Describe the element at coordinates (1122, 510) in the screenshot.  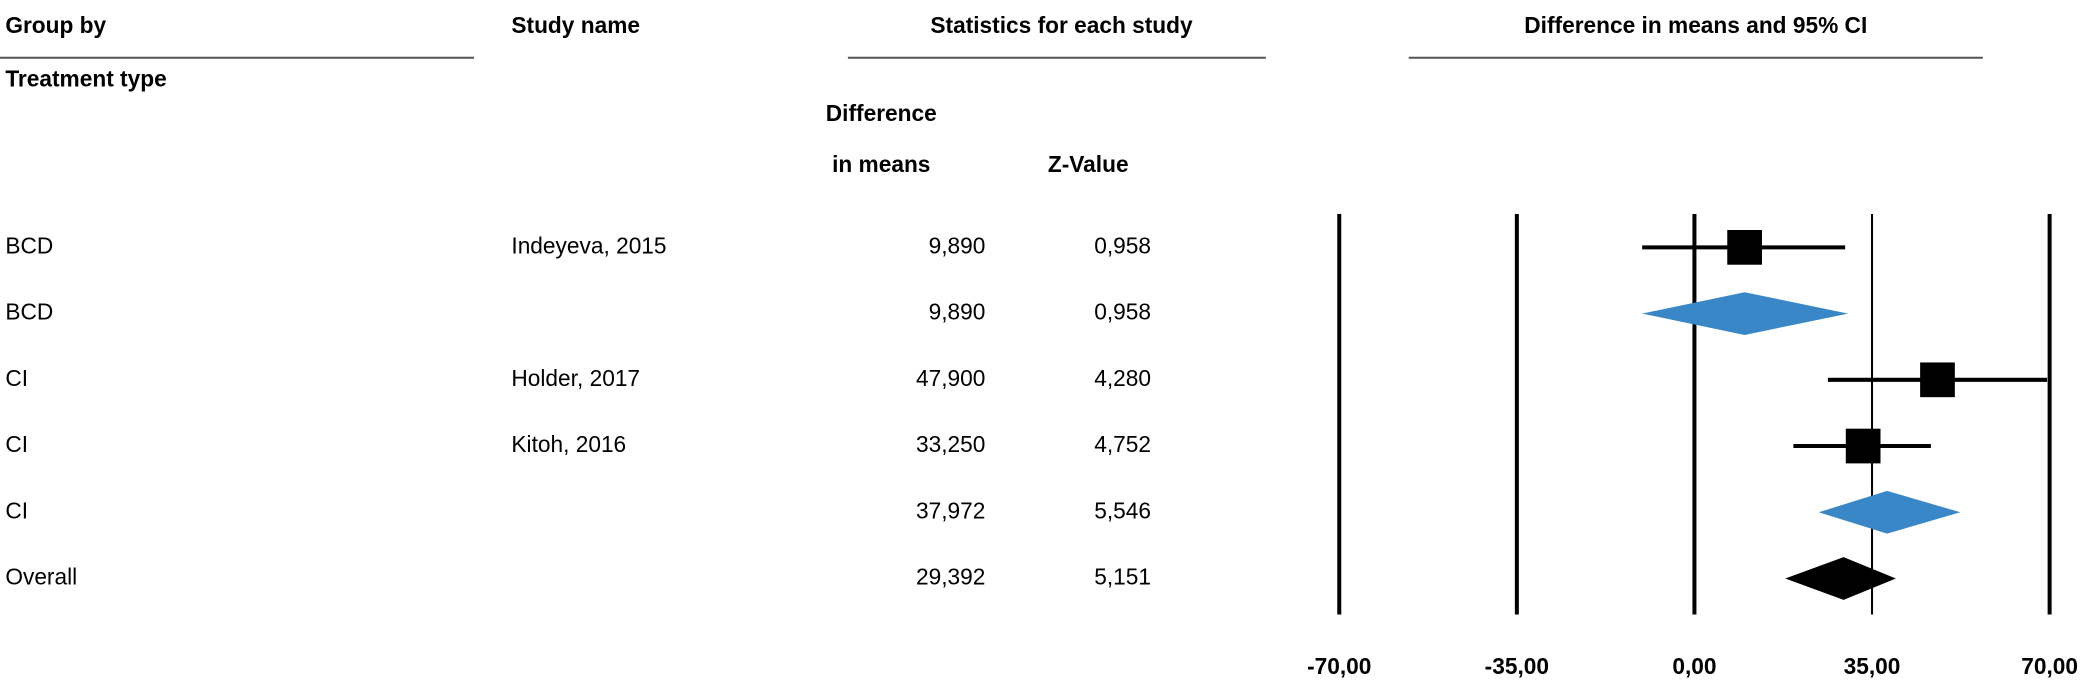
I see `z-value: 5,546` at that location.